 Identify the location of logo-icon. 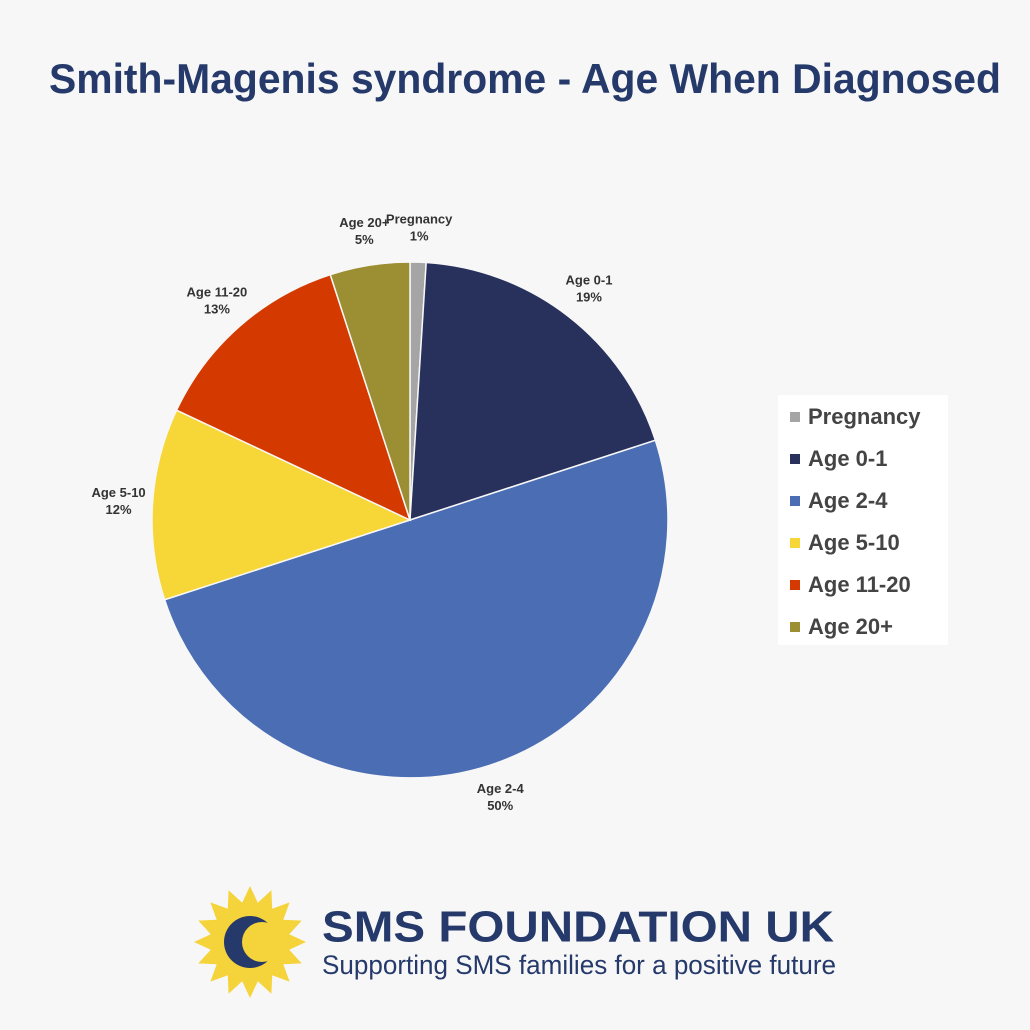
(250, 942).